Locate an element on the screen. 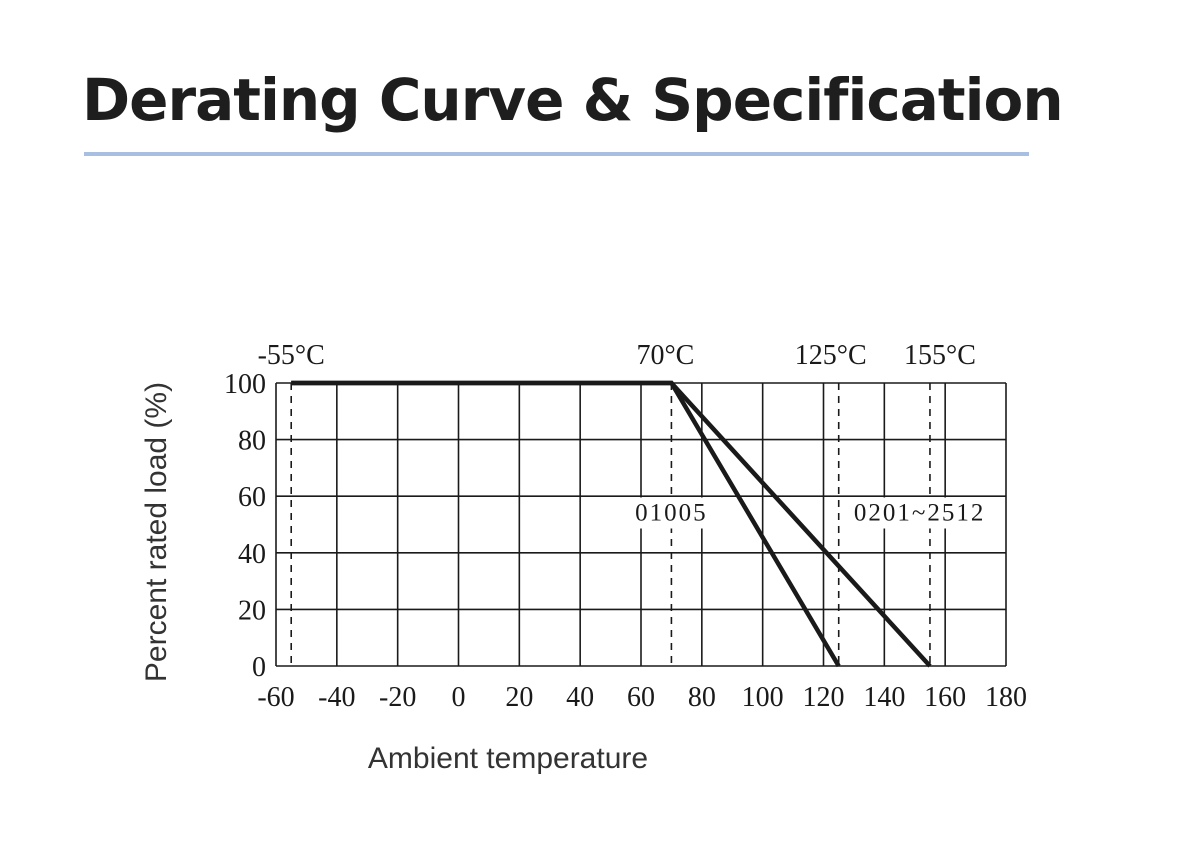  series-label: 01005 is located at coordinates (671, 513).